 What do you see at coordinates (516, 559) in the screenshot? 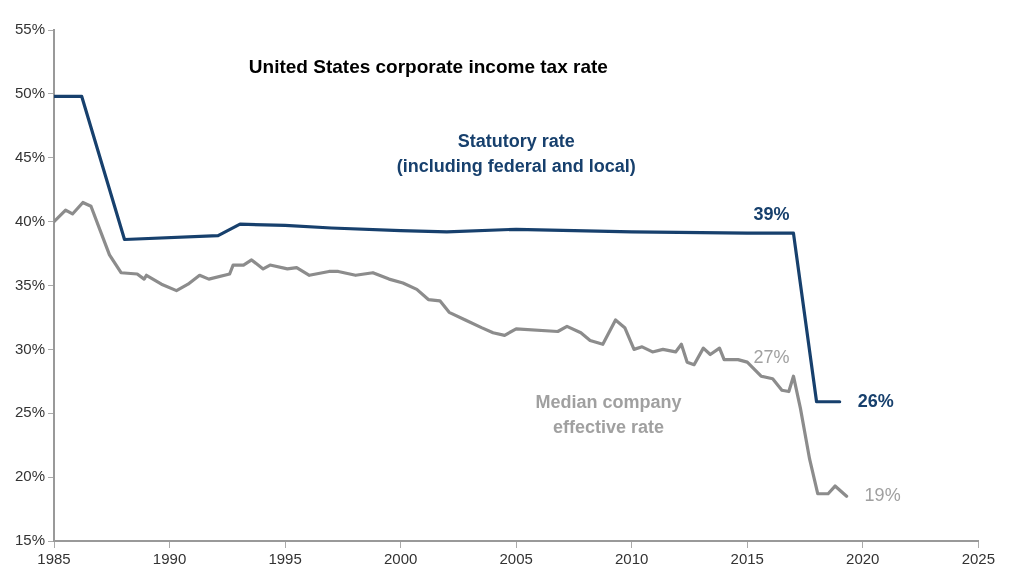
I see `x-tick-label: 2005` at bounding box center [516, 559].